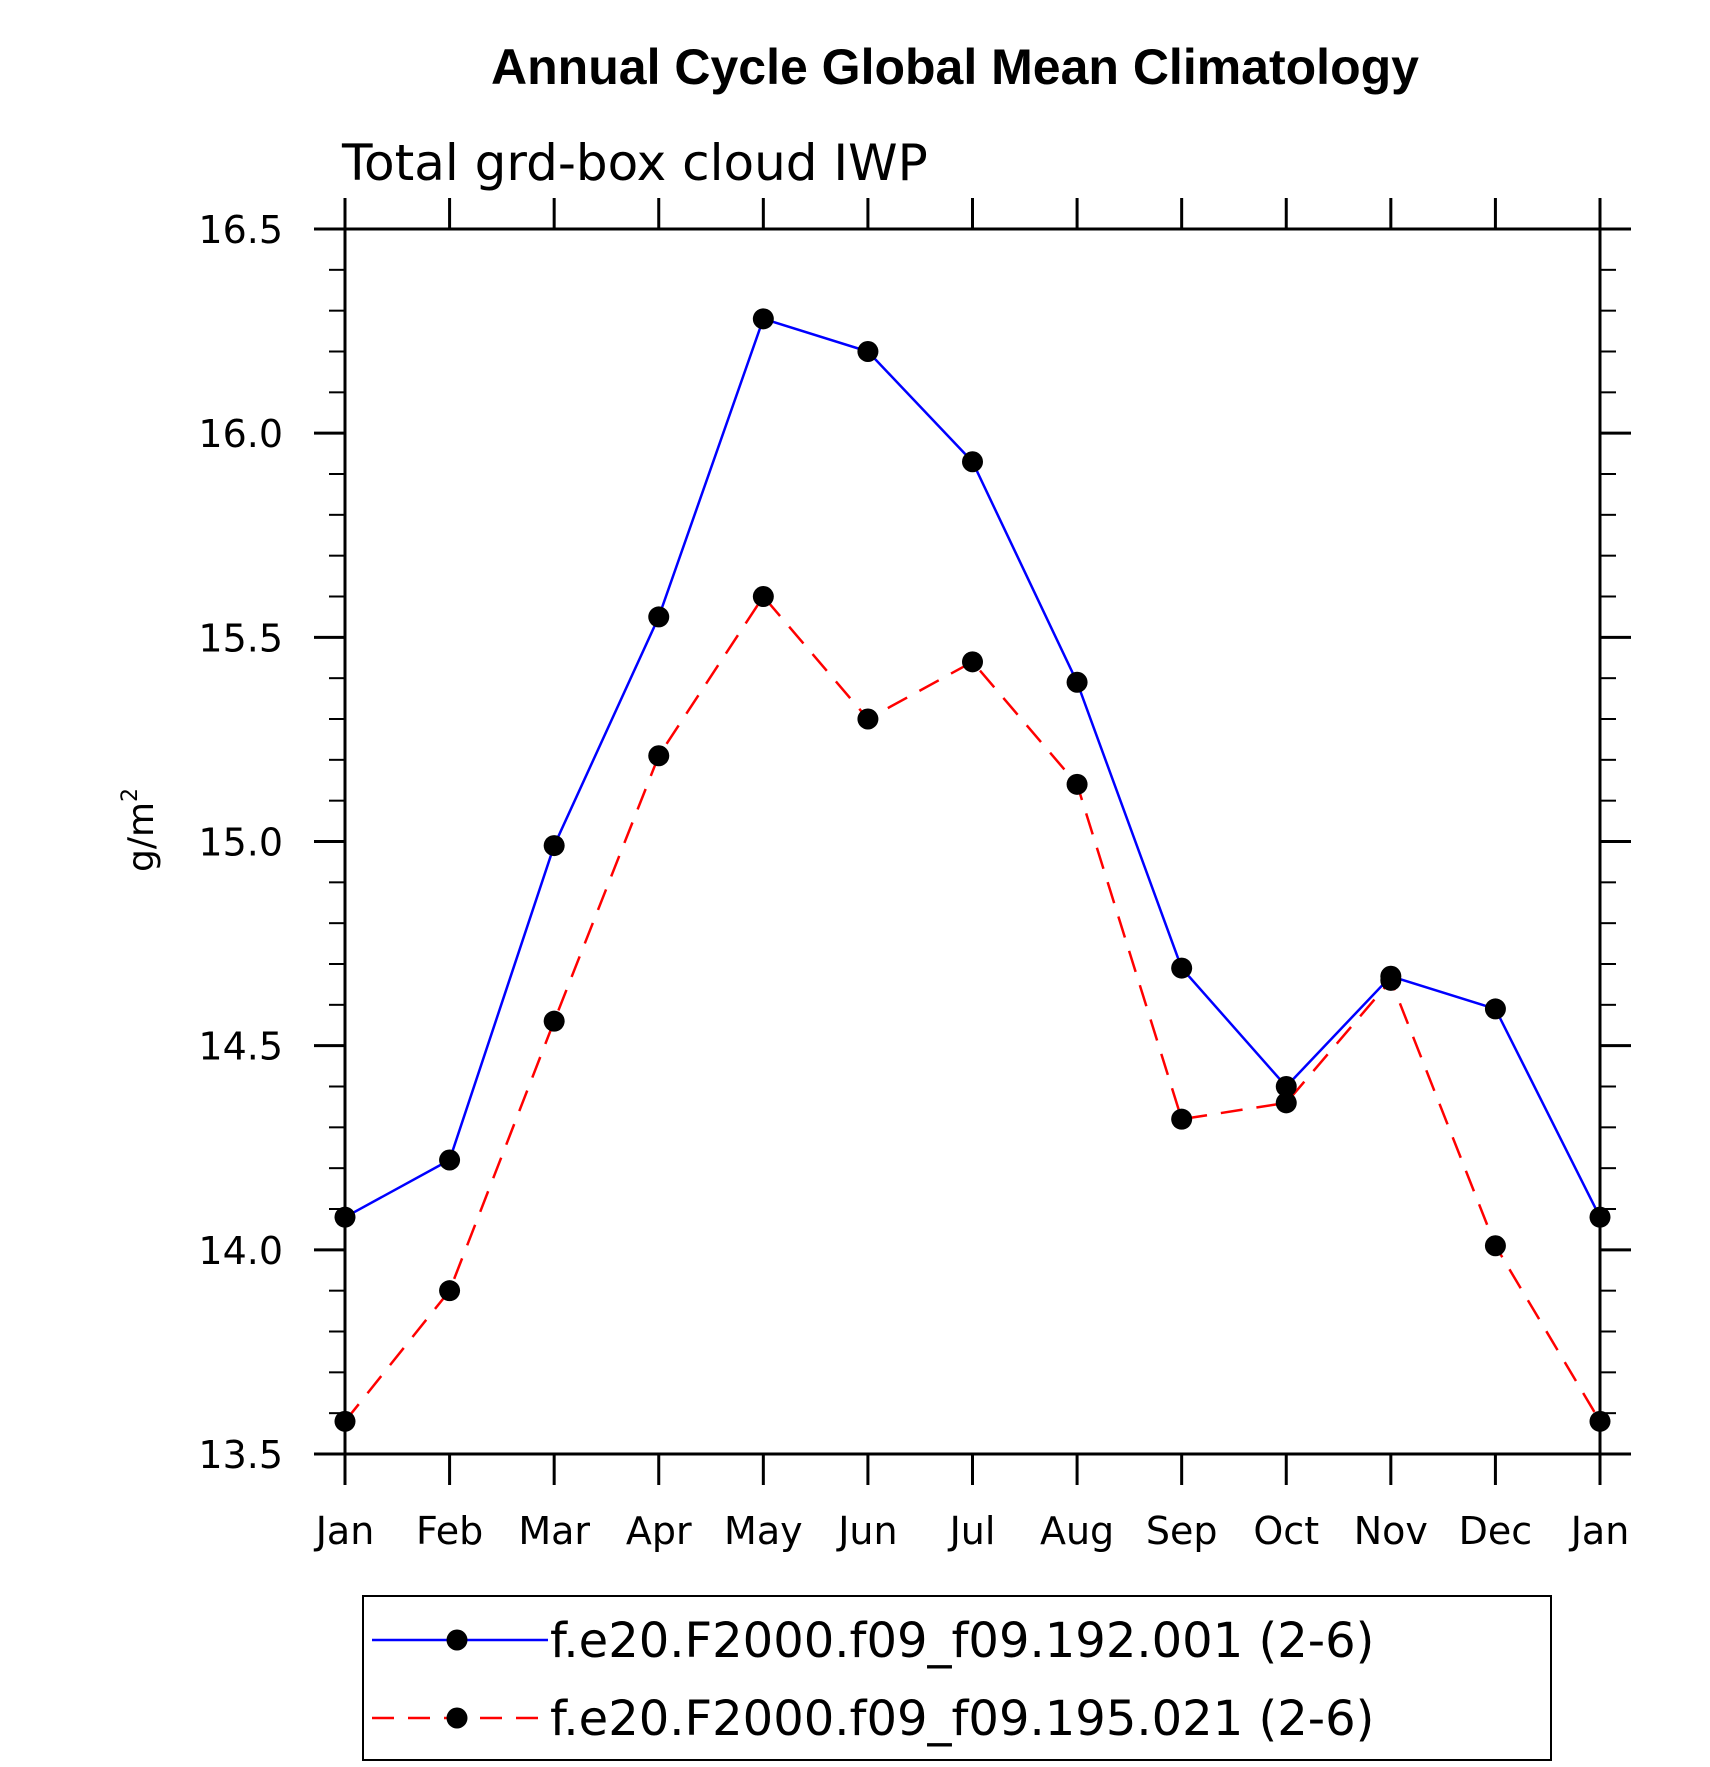 The width and height of the screenshot is (1710, 1767). Describe the element at coordinates (962, 1641) in the screenshot. I see `legend-label-1: f.e20.F2000.f09_f09.192.001 (2-6)` at that location.